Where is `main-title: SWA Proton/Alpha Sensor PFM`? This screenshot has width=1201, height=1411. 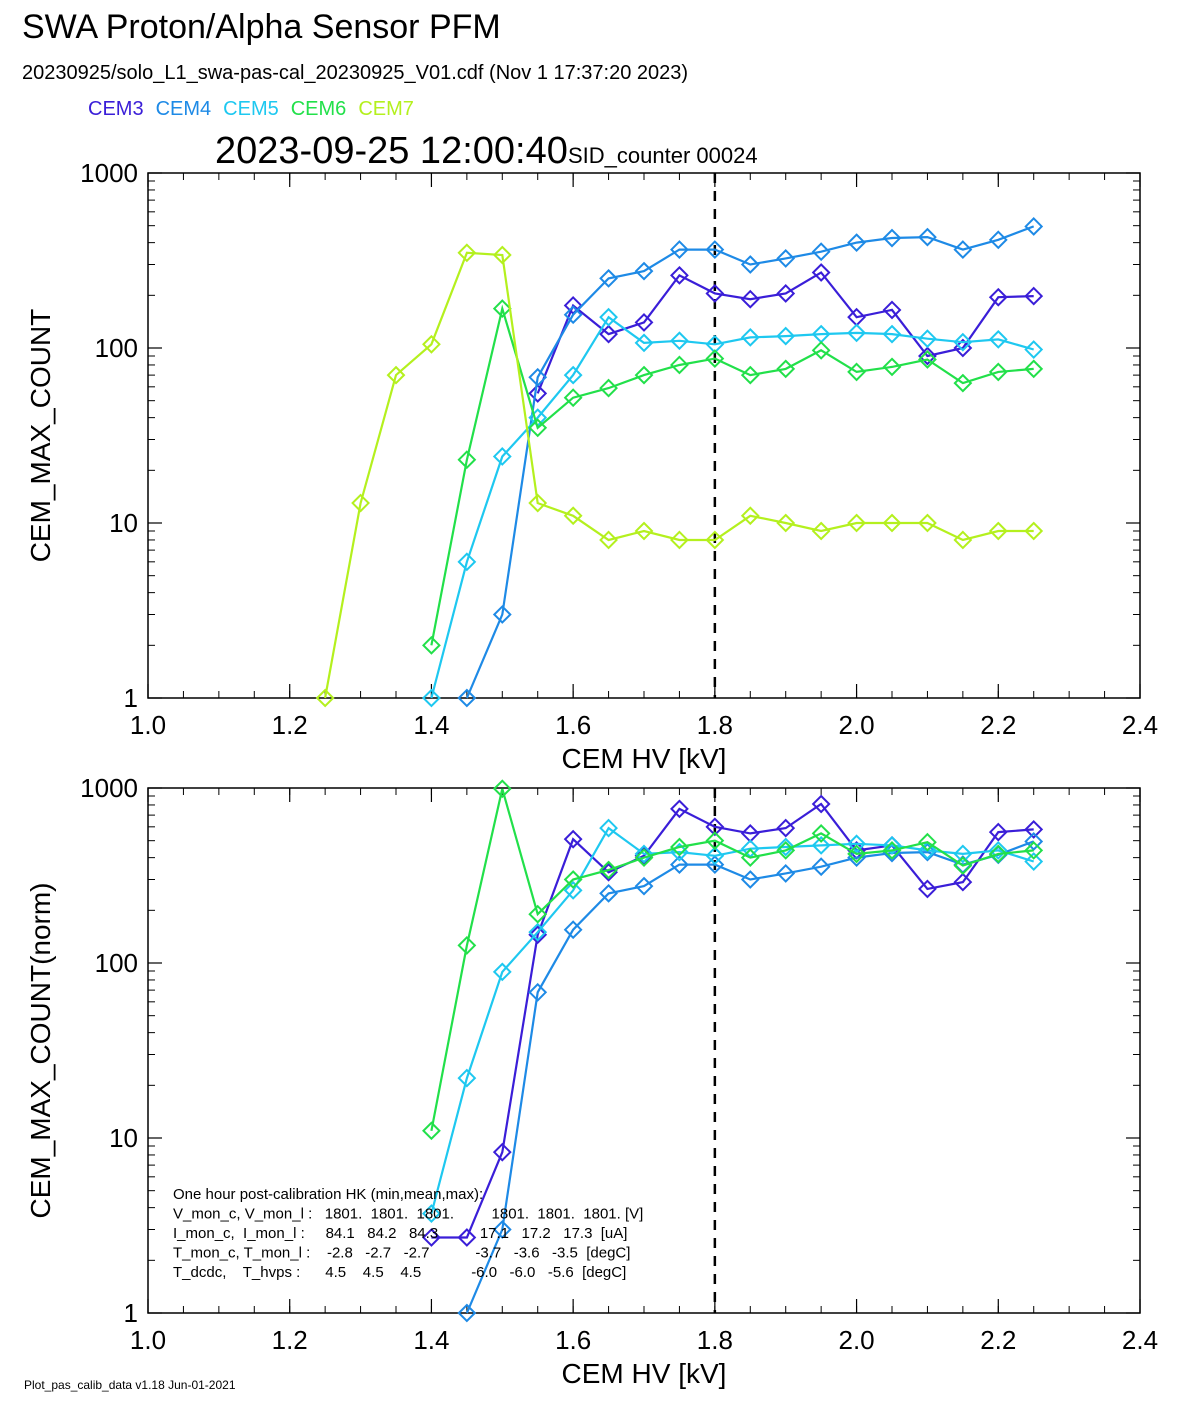 main-title: SWA Proton/Alpha Sensor PFM is located at coordinates (261, 27).